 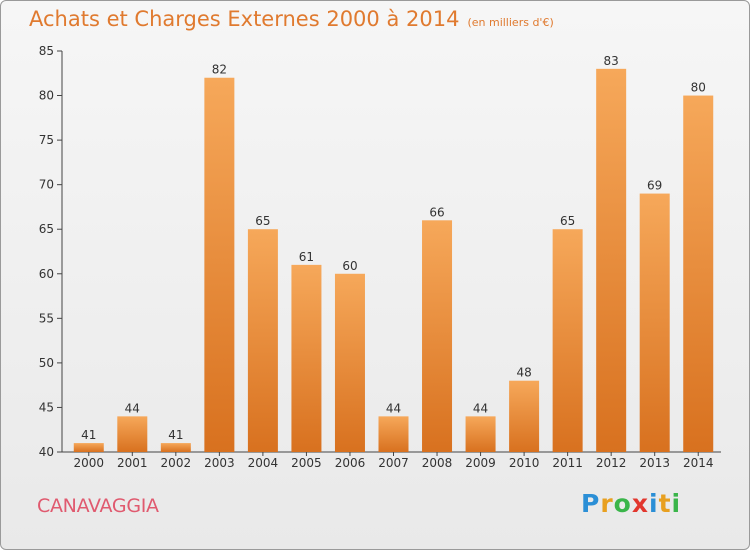 What do you see at coordinates (698, 463) in the screenshot?
I see `x-tick-label: 2014` at bounding box center [698, 463].